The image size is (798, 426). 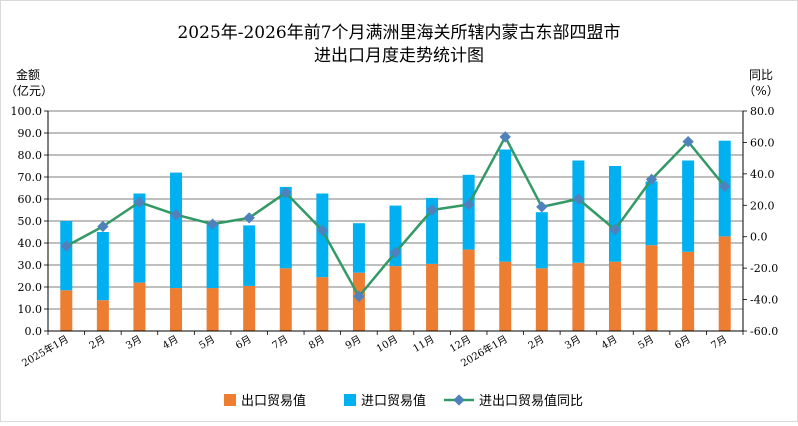 What do you see at coordinates (762, 142) in the screenshot?
I see `right-axis-tick-label: 60.0` at bounding box center [762, 142].